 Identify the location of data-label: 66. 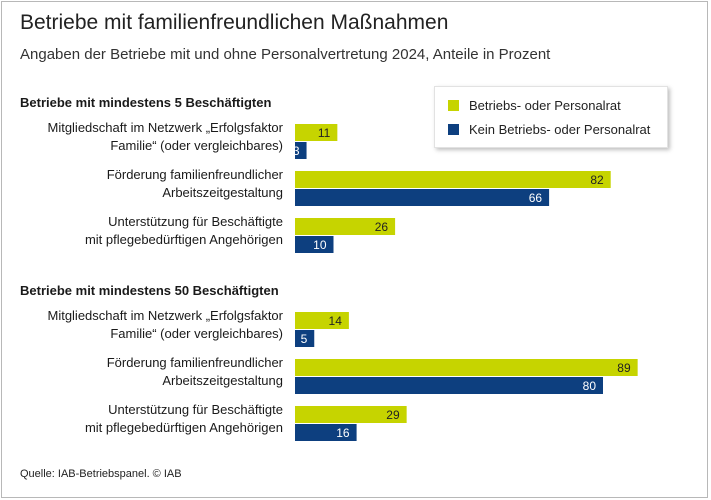
(536, 198).